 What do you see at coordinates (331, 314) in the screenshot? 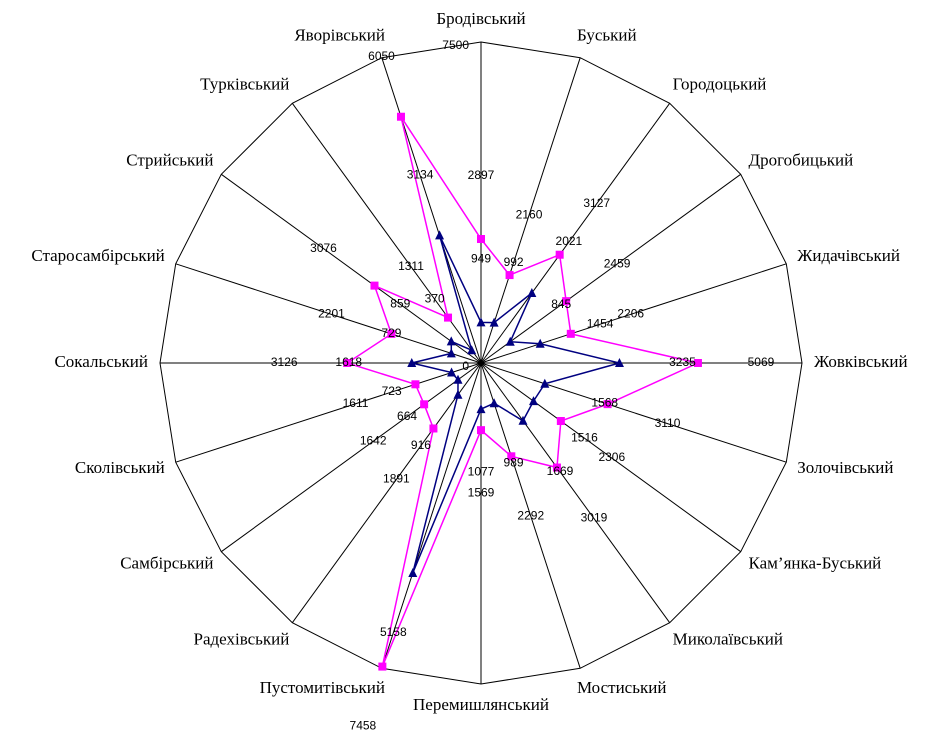
I see `data-label: 2201` at bounding box center [331, 314].